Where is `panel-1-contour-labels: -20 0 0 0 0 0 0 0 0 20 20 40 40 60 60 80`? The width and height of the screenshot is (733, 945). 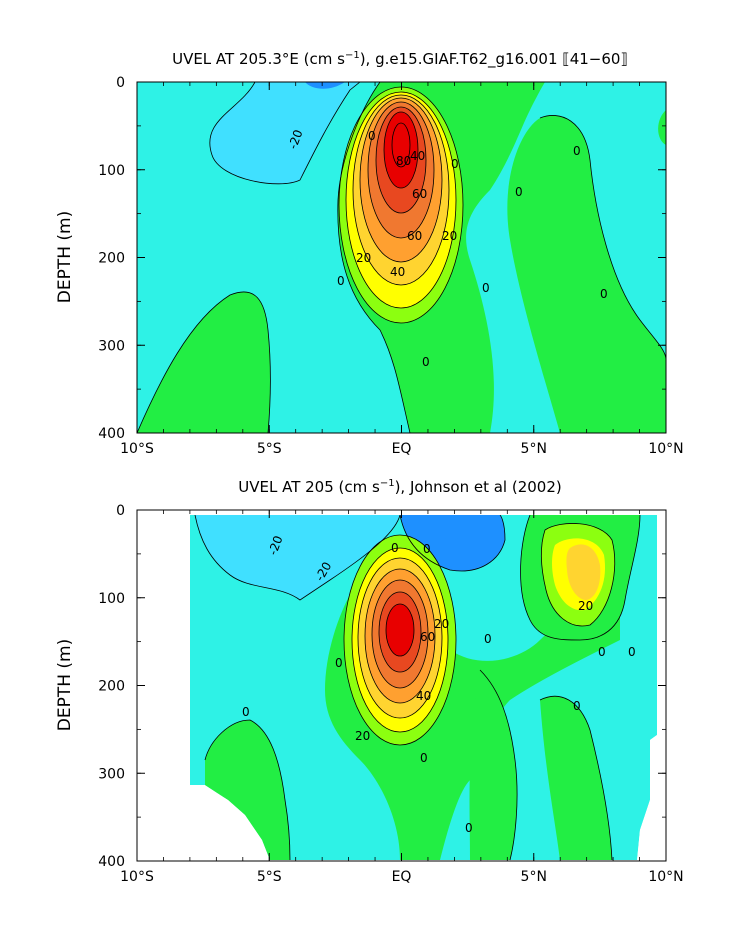
panel-1-contour-labels: -20 0 0 0 0 0 0 0 0 20 20 40 40 60 60 80 is located at coordinates (447, 248).